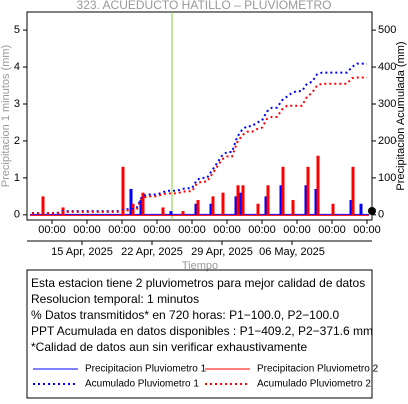 The image size is (408, 404). I want to click on y2-tick-label: 100, so click(387, 178).